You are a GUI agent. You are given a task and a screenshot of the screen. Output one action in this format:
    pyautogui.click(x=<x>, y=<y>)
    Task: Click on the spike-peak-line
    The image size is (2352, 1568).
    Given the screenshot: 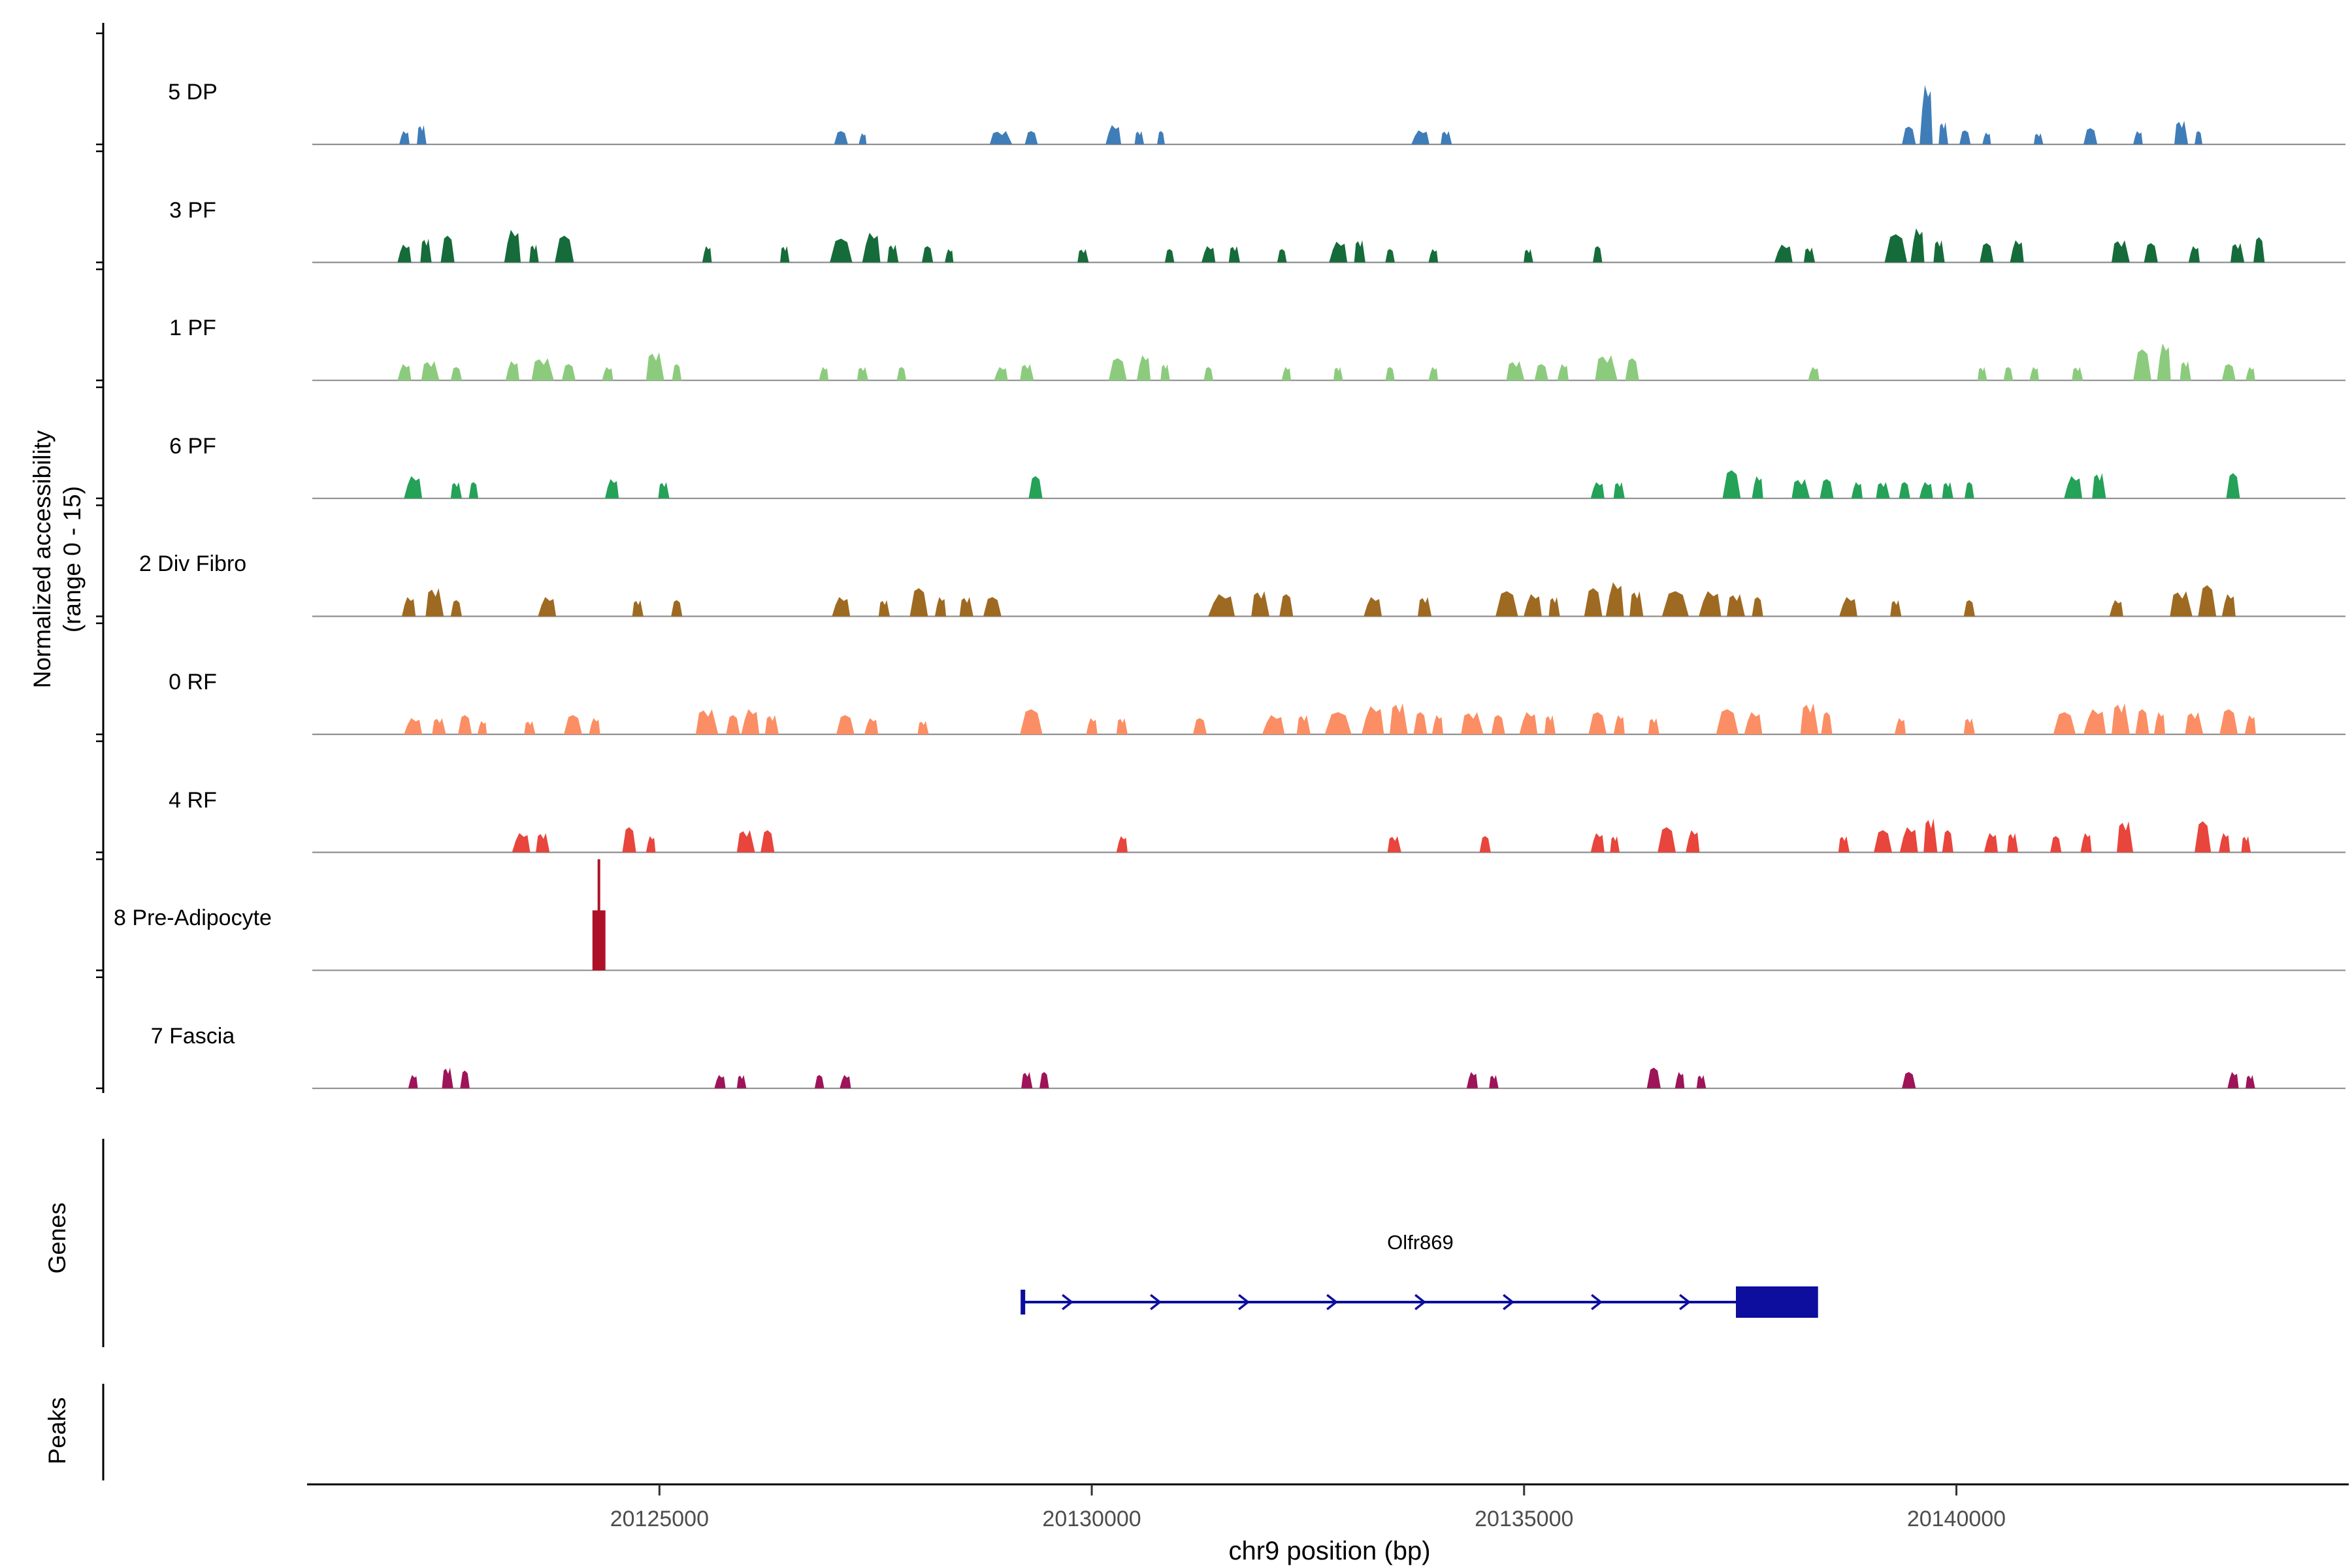 What is the action you would take?
    pyautogui.click(x=598, y=915)
    